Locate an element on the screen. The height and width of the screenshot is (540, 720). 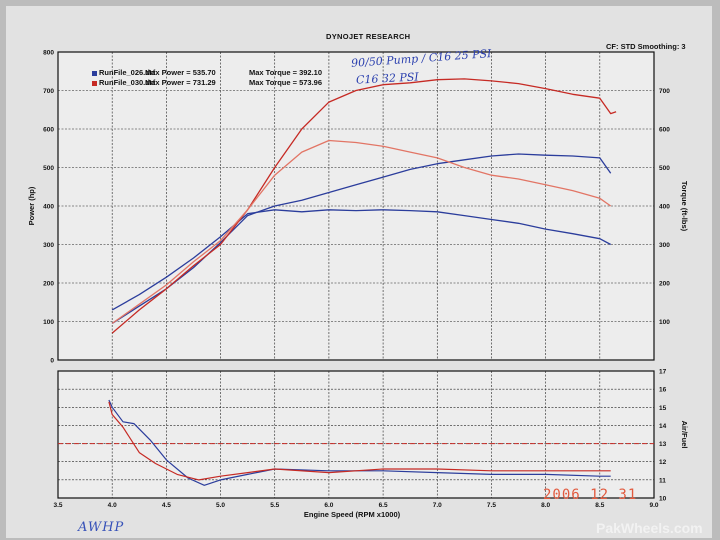
power-tick-label: 0 is located at coordinates (52, 361).